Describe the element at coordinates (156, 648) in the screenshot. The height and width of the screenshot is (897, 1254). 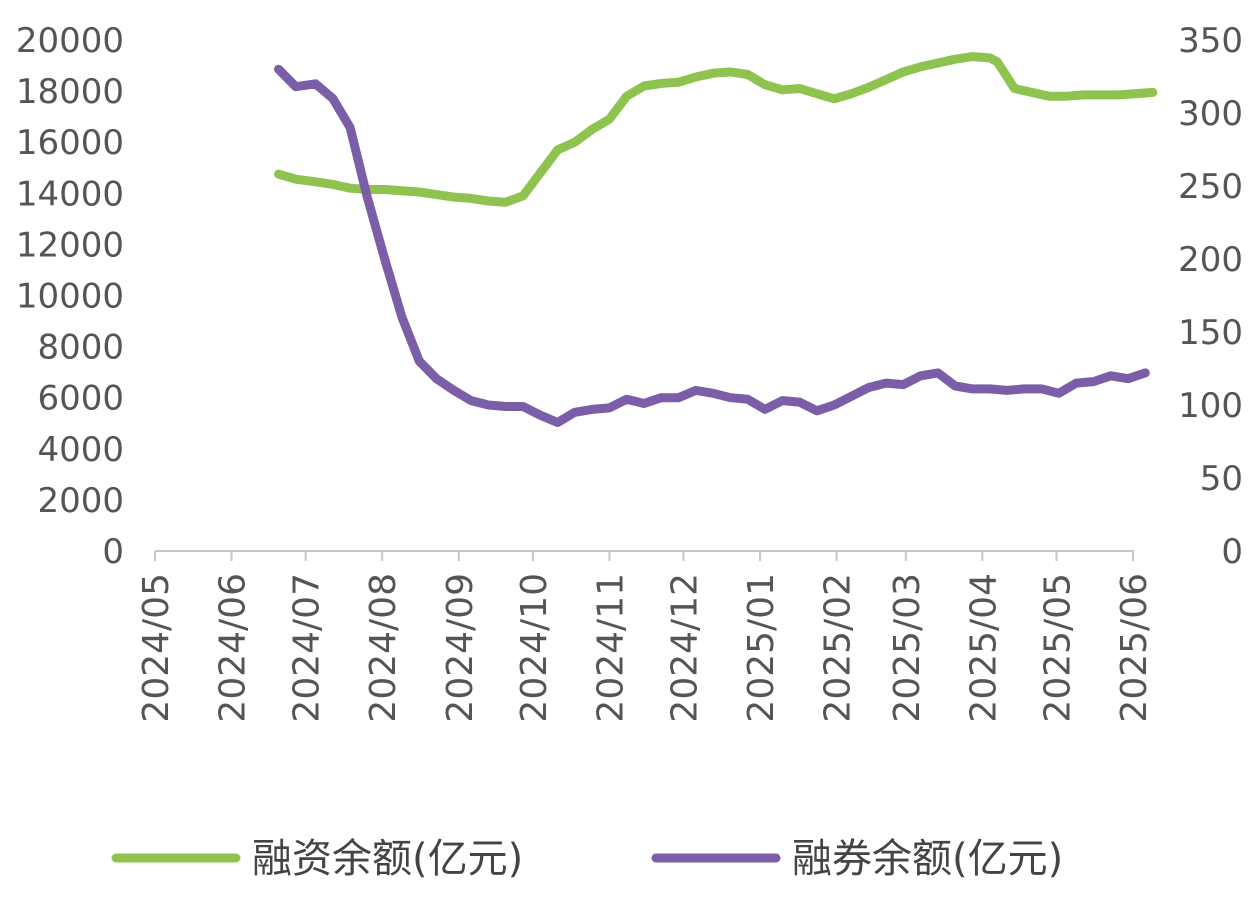
I see `x-tick-label: 2024/05` at that location.